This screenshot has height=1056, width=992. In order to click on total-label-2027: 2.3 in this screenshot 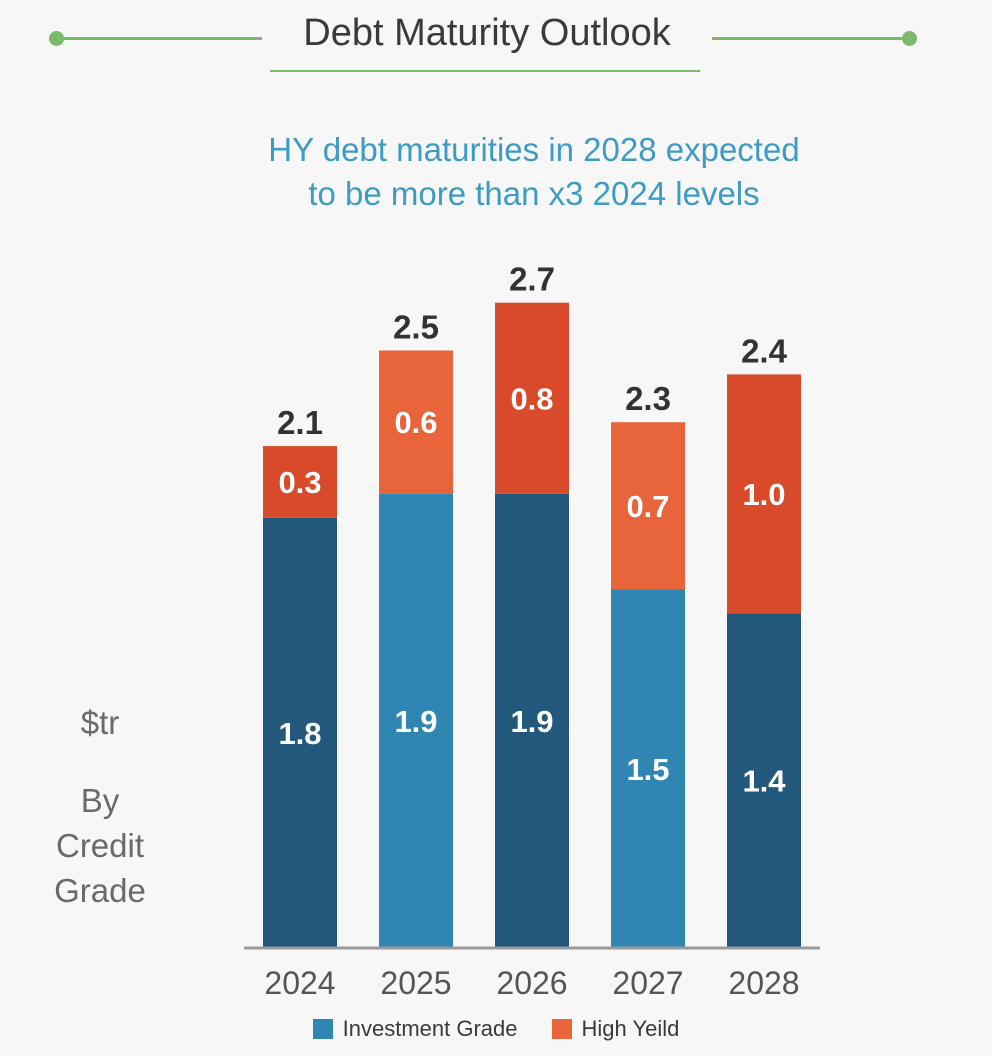, I will do `click(648, 398)`.